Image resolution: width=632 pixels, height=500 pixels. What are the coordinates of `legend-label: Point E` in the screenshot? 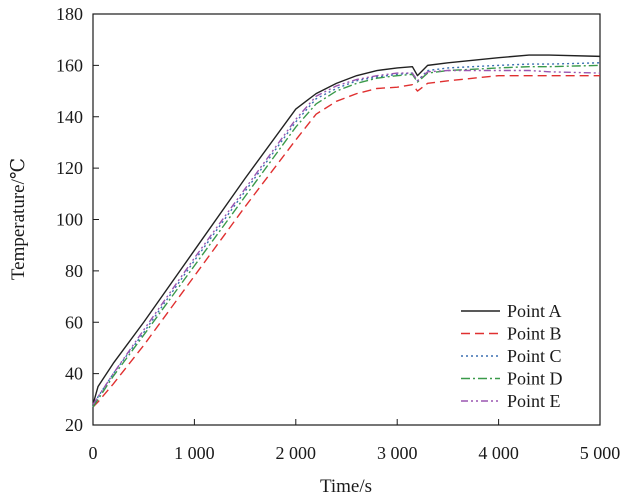 It's located at (534, 401).